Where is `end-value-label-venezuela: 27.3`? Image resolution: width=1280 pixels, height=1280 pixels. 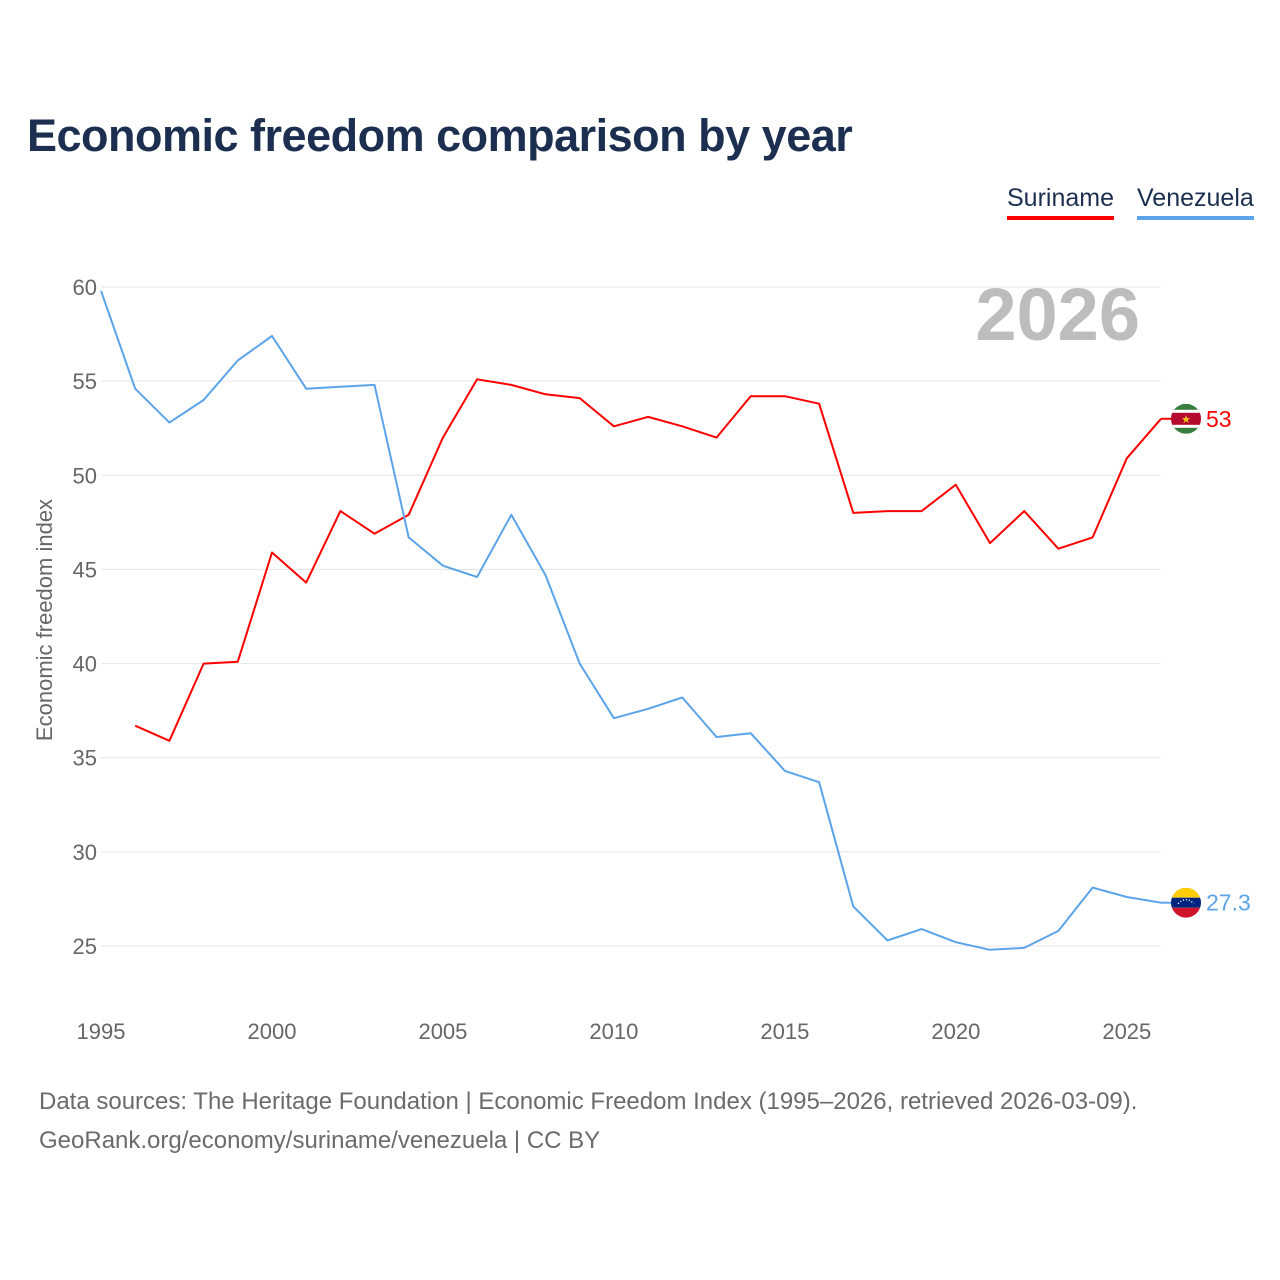 end-value-label-venezuela: 27.3 is located at coordinates (1228, 903).